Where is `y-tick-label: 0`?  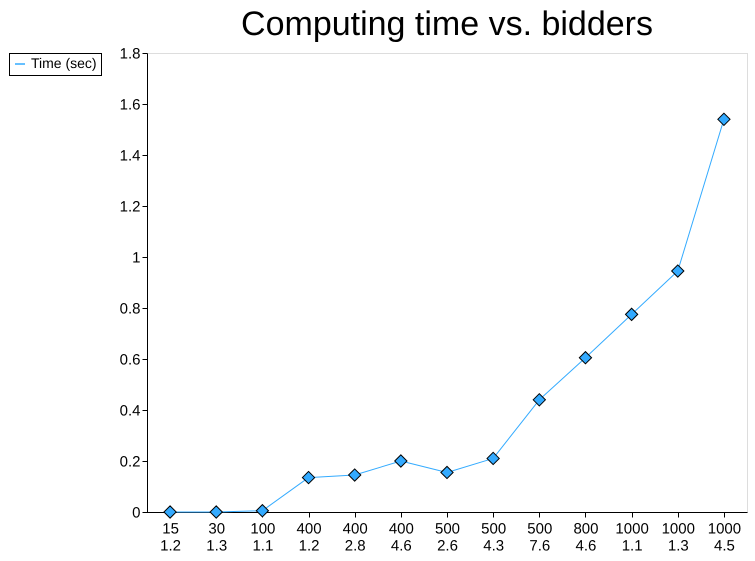 y-tick-label: 0 is located at coordinates (136, 513).